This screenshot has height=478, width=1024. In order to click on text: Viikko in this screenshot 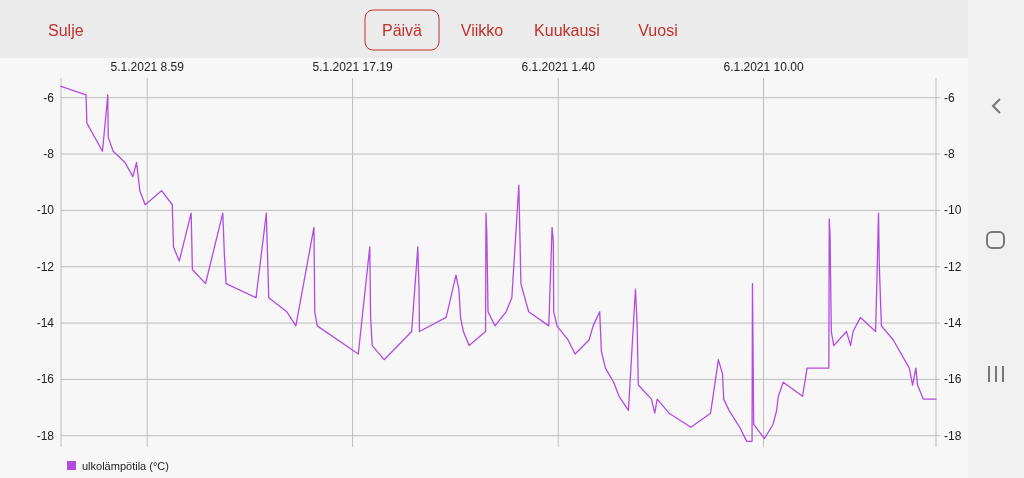, I will do `click(482, 30)`.